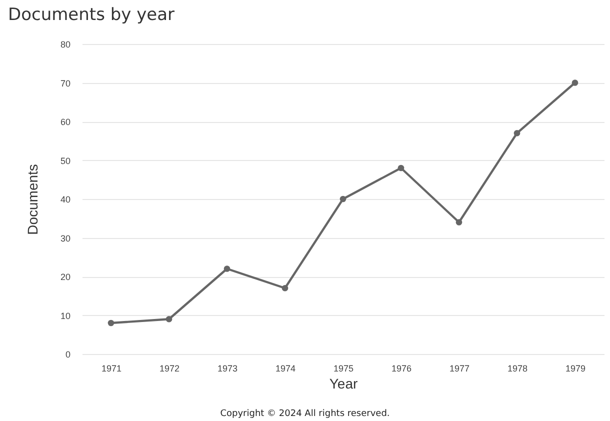  What do you see at coordinates (343, 384) in the screenshot?
I see `x-axis-title: Year` at bounding box center [343, 384].